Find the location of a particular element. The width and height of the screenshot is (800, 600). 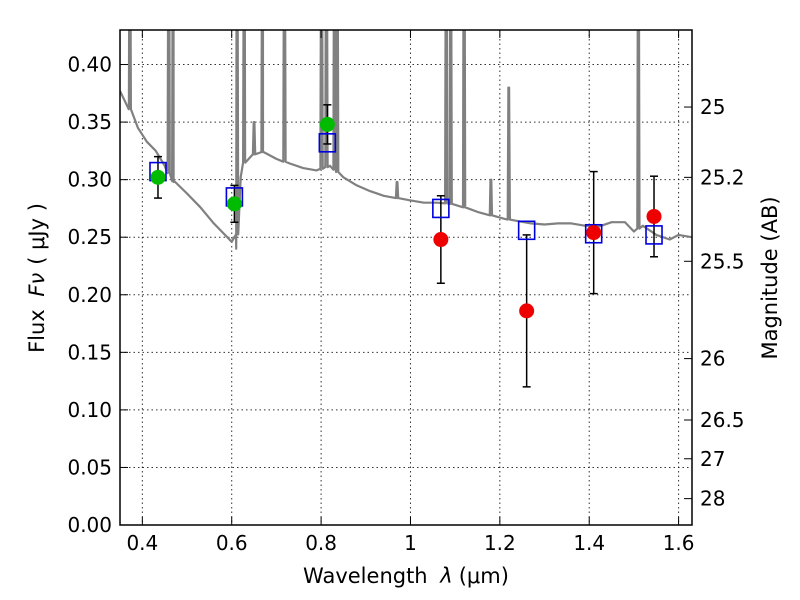

y2-tick-label: 25.2 is located at coordinates (722, 177).